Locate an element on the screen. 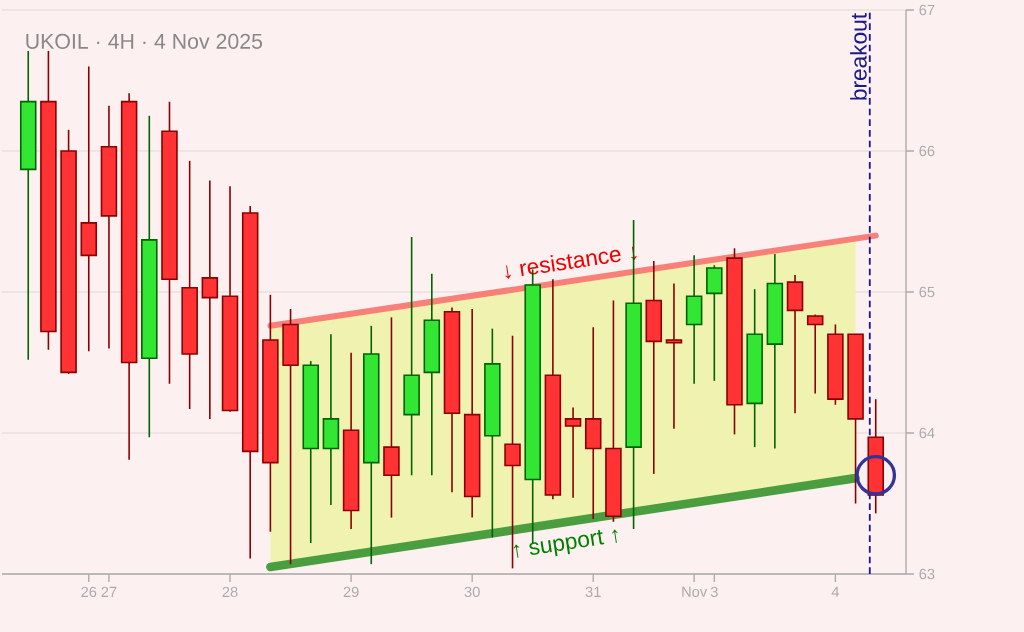  y-tick-label: 67 is located at coordinates (927, 10).